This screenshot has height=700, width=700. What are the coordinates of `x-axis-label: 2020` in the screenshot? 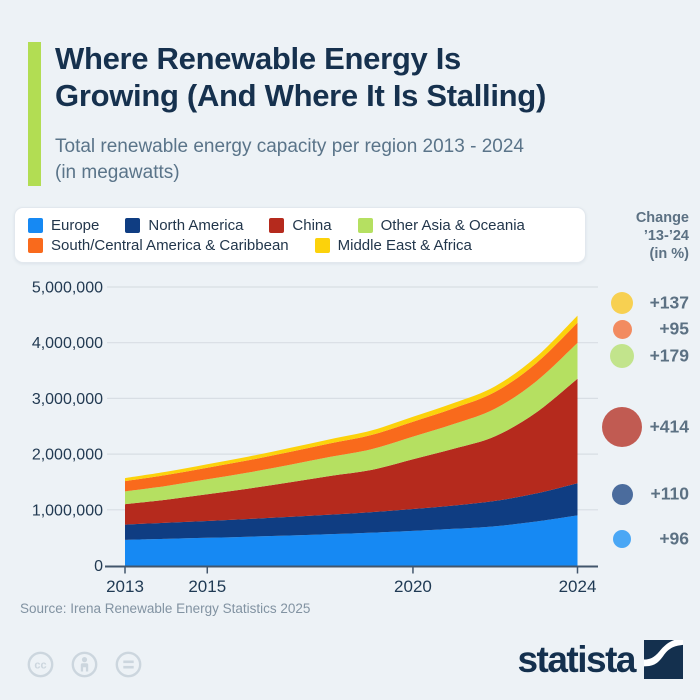 It's located at (413, 586).